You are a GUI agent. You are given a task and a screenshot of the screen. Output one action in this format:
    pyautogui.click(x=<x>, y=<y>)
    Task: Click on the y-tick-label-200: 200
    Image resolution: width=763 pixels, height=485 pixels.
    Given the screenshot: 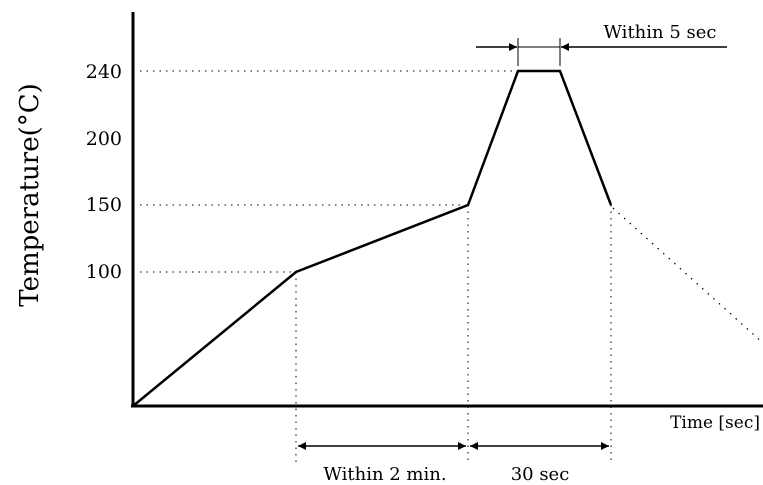 What is the action you would take?
    pyautogui.click(x=104, y=139)
    